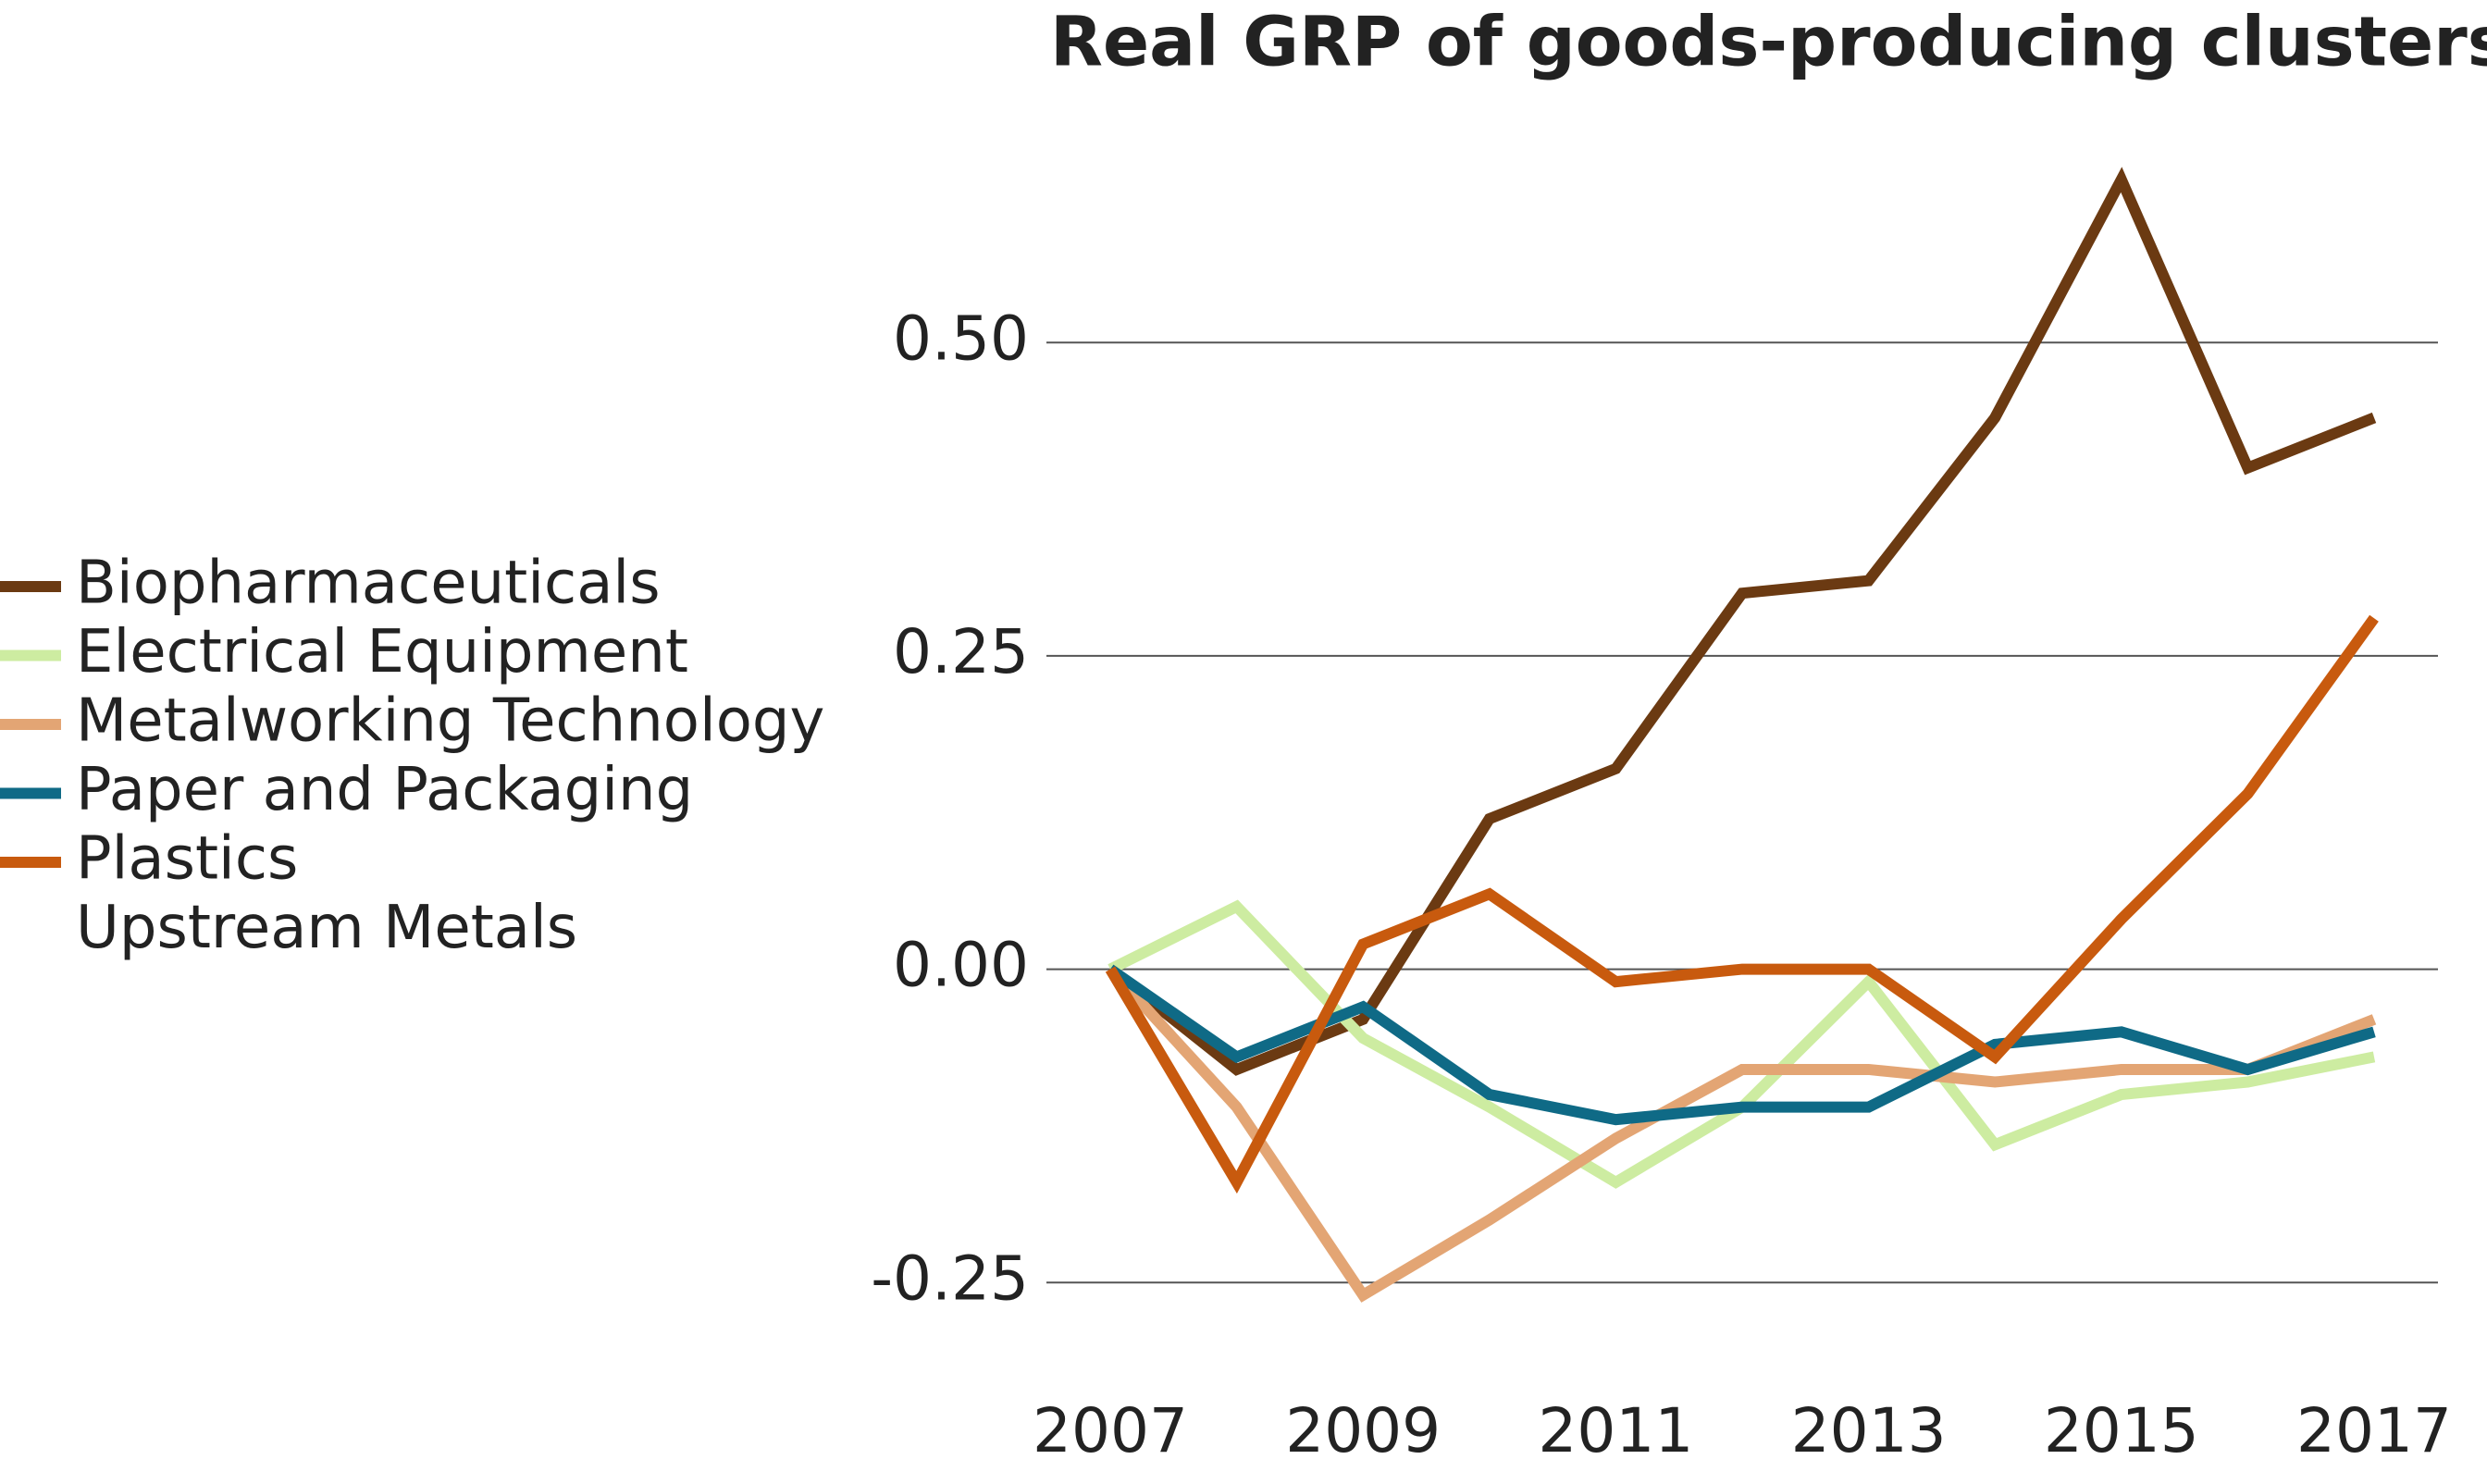 The image size is (2487, 1484). I want to click on chart-title: Real GRP of goods-producing clusters ov, so click(1768, 42).